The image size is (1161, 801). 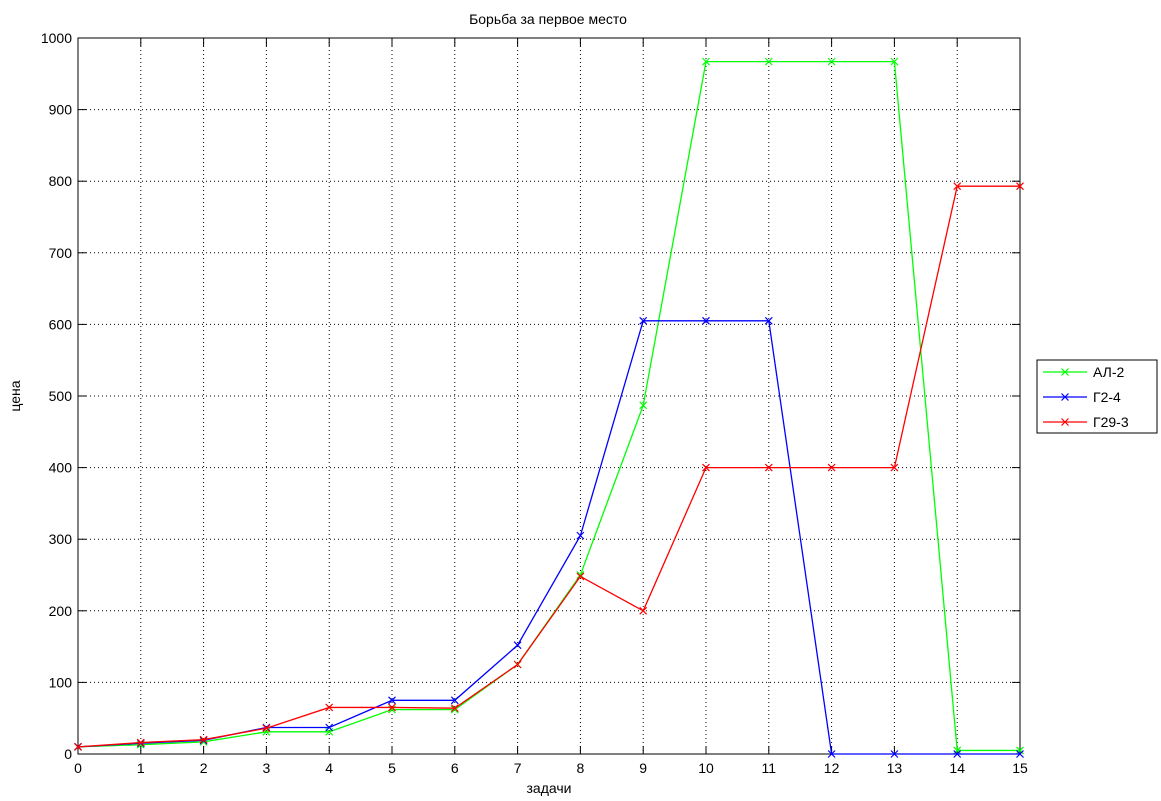 What do you see at coordinates (78, 768) in the screenshot?
I see `x-tick-label: 0` at bounding box center [78, 768].